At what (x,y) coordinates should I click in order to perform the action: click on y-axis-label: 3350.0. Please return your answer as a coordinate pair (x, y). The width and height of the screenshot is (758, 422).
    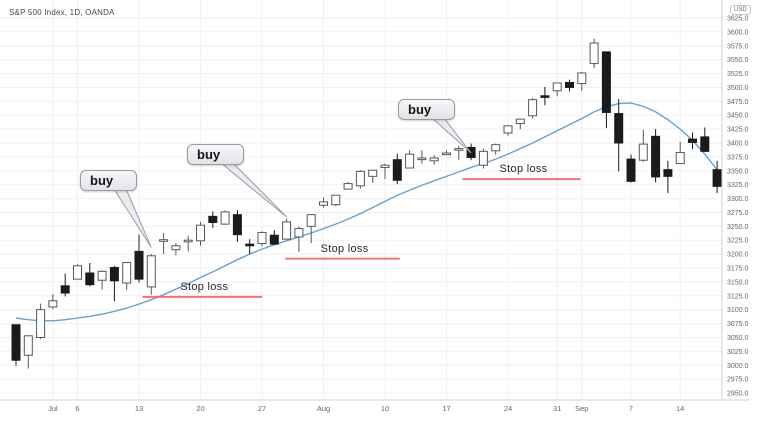
    Looking at the image, I should click on (738, 171).